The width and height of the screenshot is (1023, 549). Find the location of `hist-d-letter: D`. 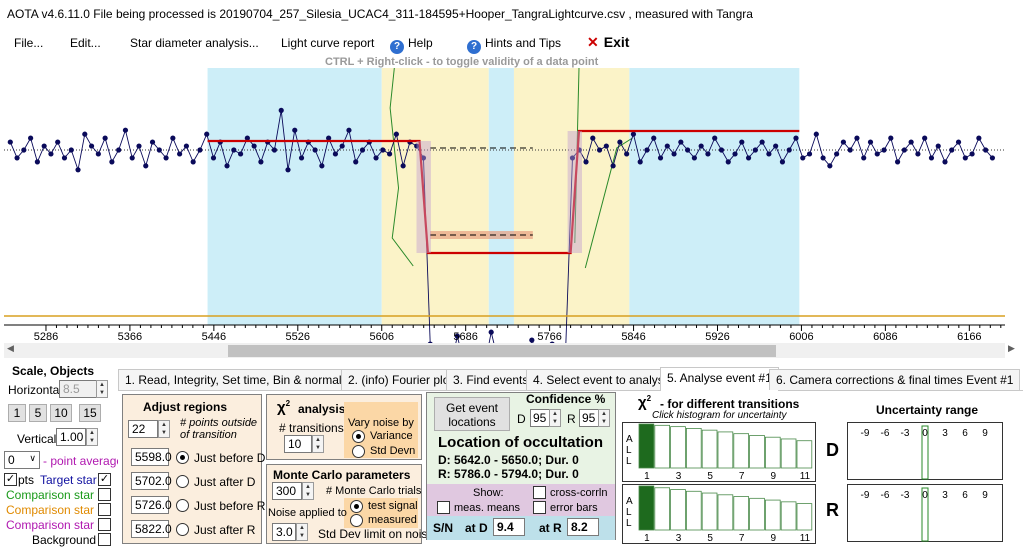

hist-d-letter: D is located at coordinates (832, 450).